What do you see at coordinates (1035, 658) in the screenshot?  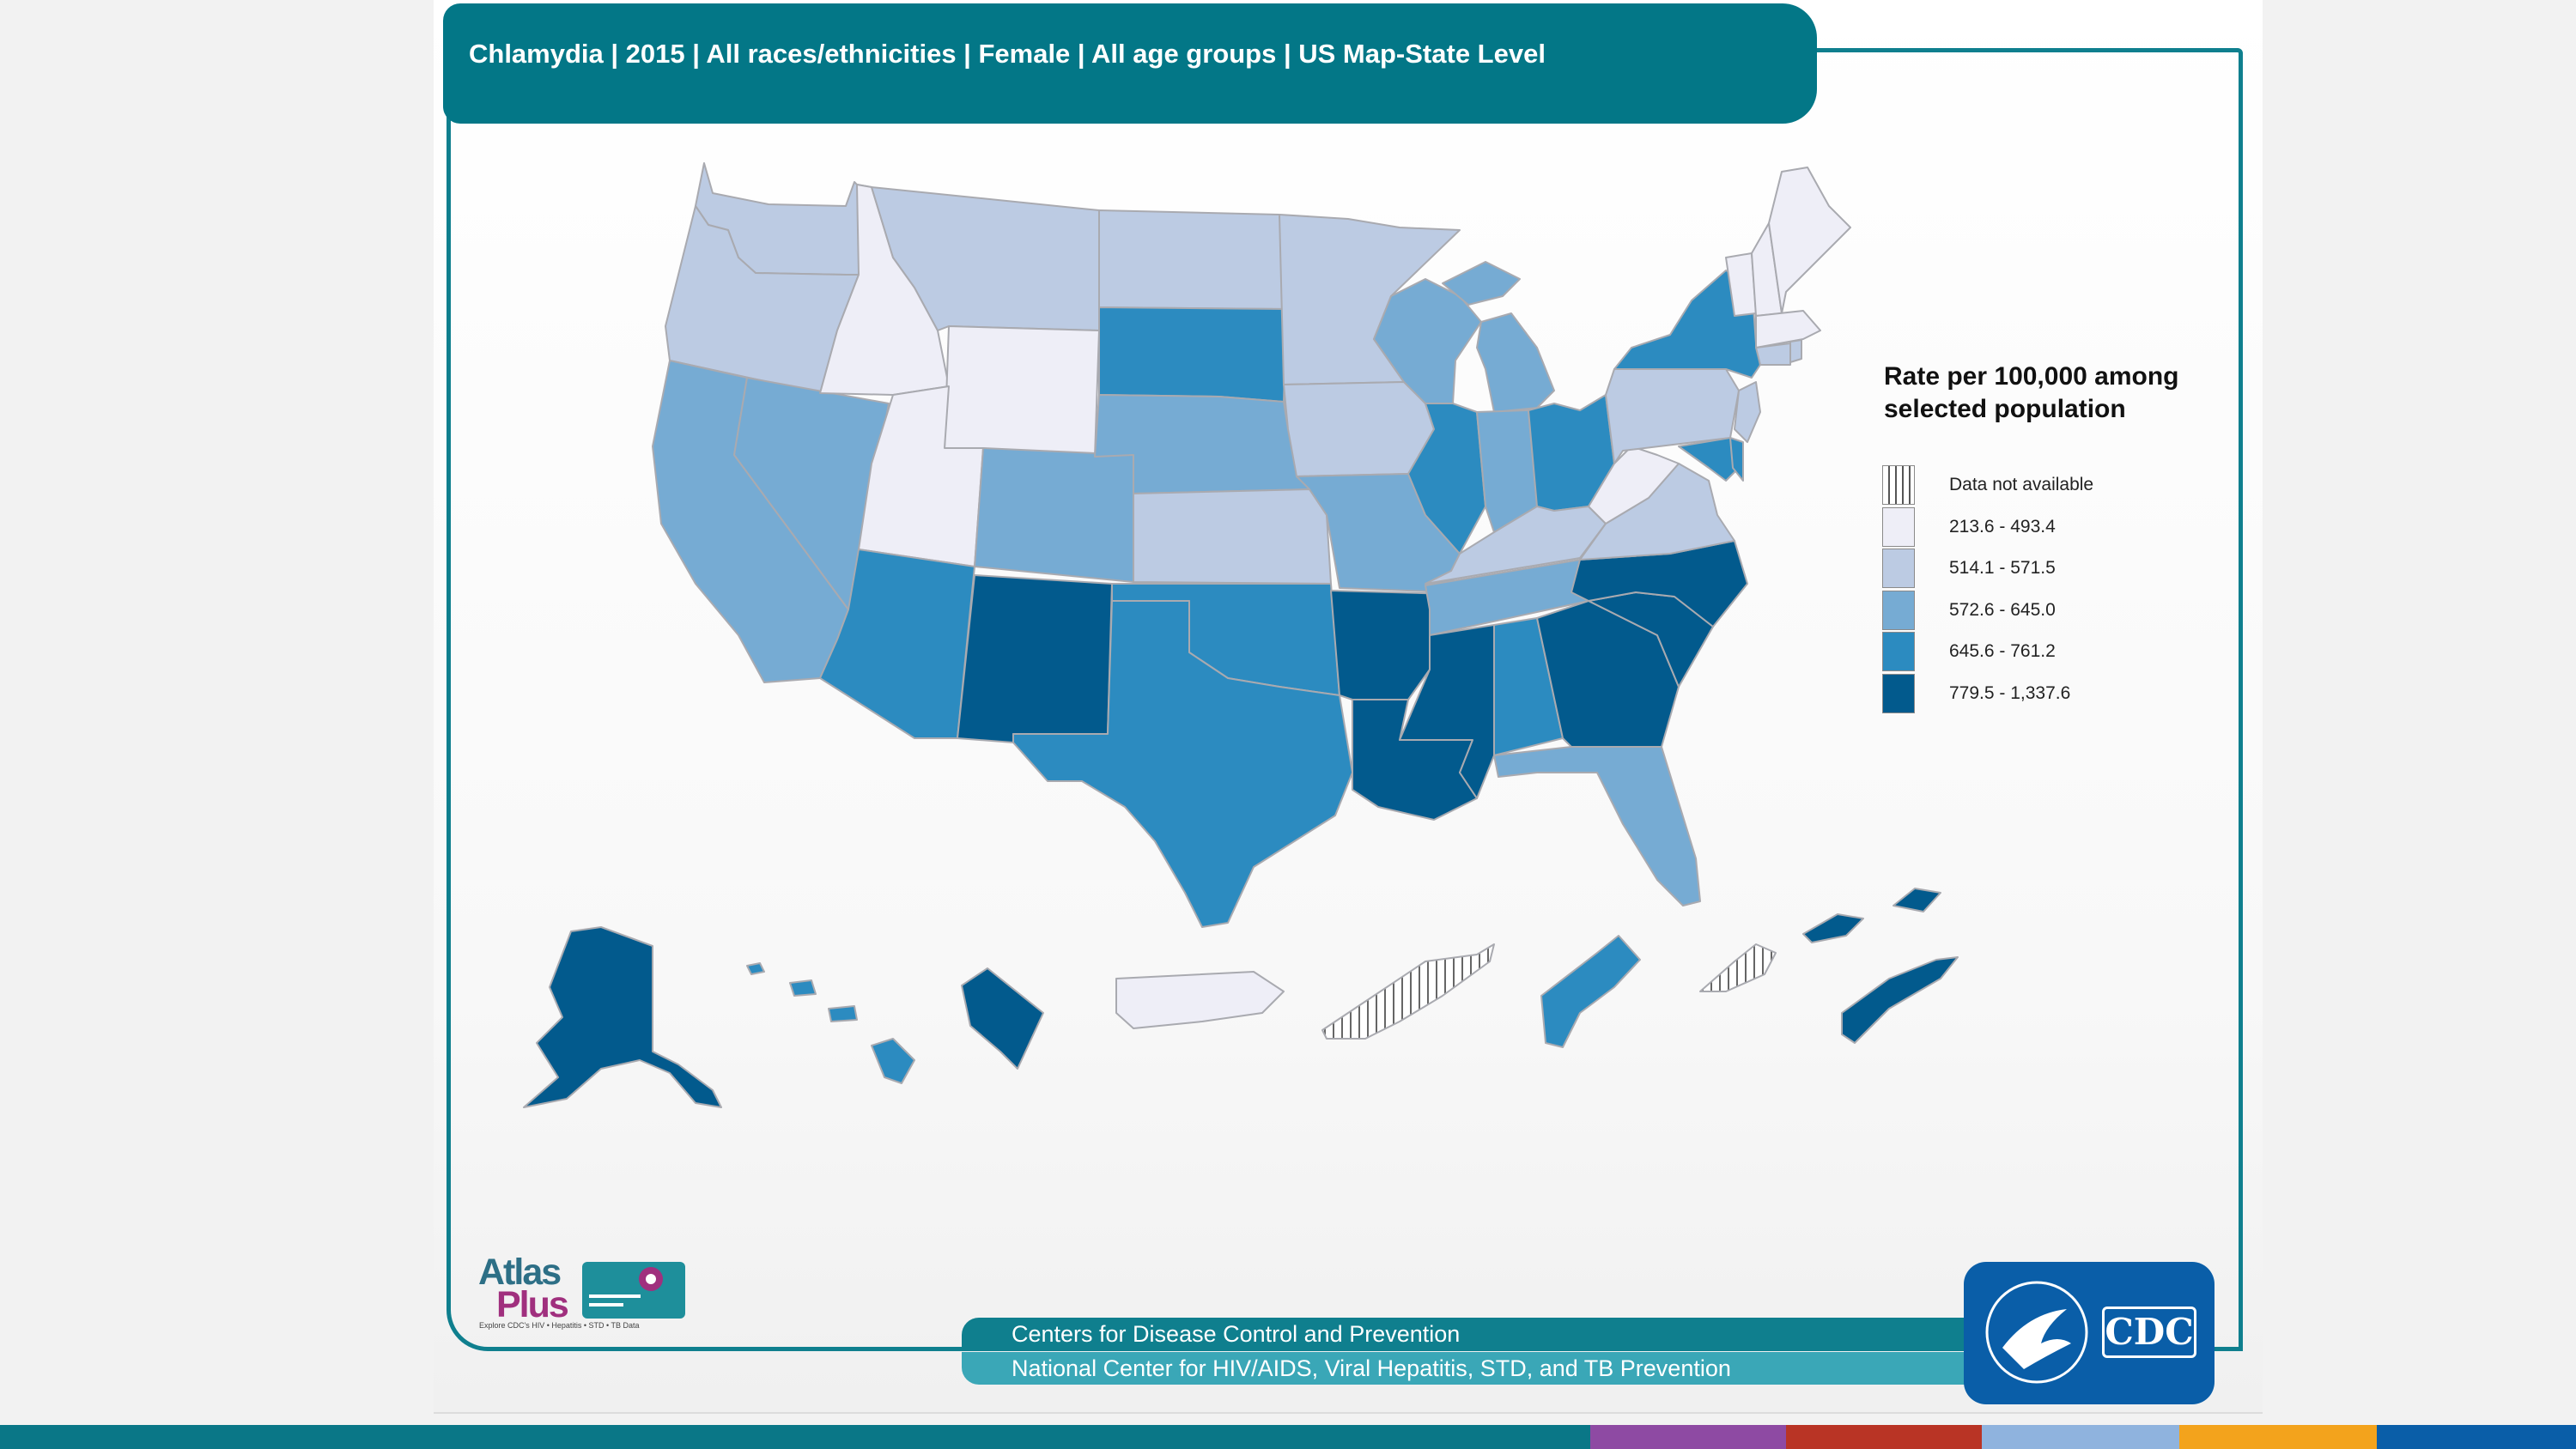 I see `state-new-mexico` at bounding box center [1035, 658].